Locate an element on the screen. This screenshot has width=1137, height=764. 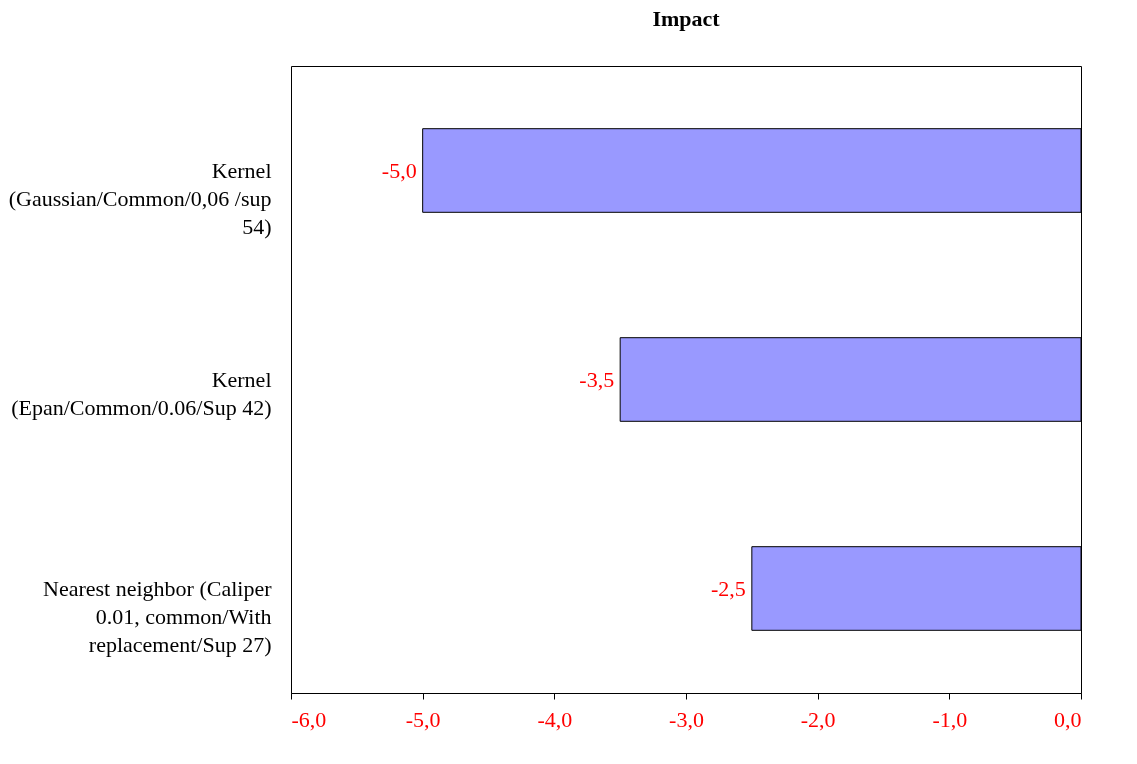
x-tick-label: -1,0 is located at coordinates (950, 719).